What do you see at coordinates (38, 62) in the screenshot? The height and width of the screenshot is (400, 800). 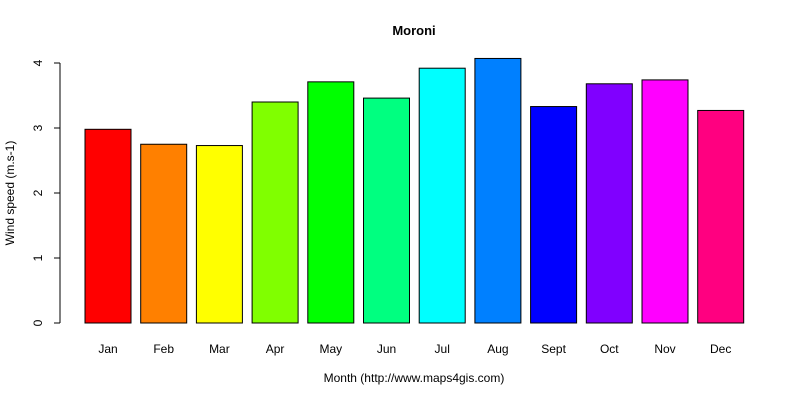 I see `y-tick-label: 4` at bounding box center [38, 62].